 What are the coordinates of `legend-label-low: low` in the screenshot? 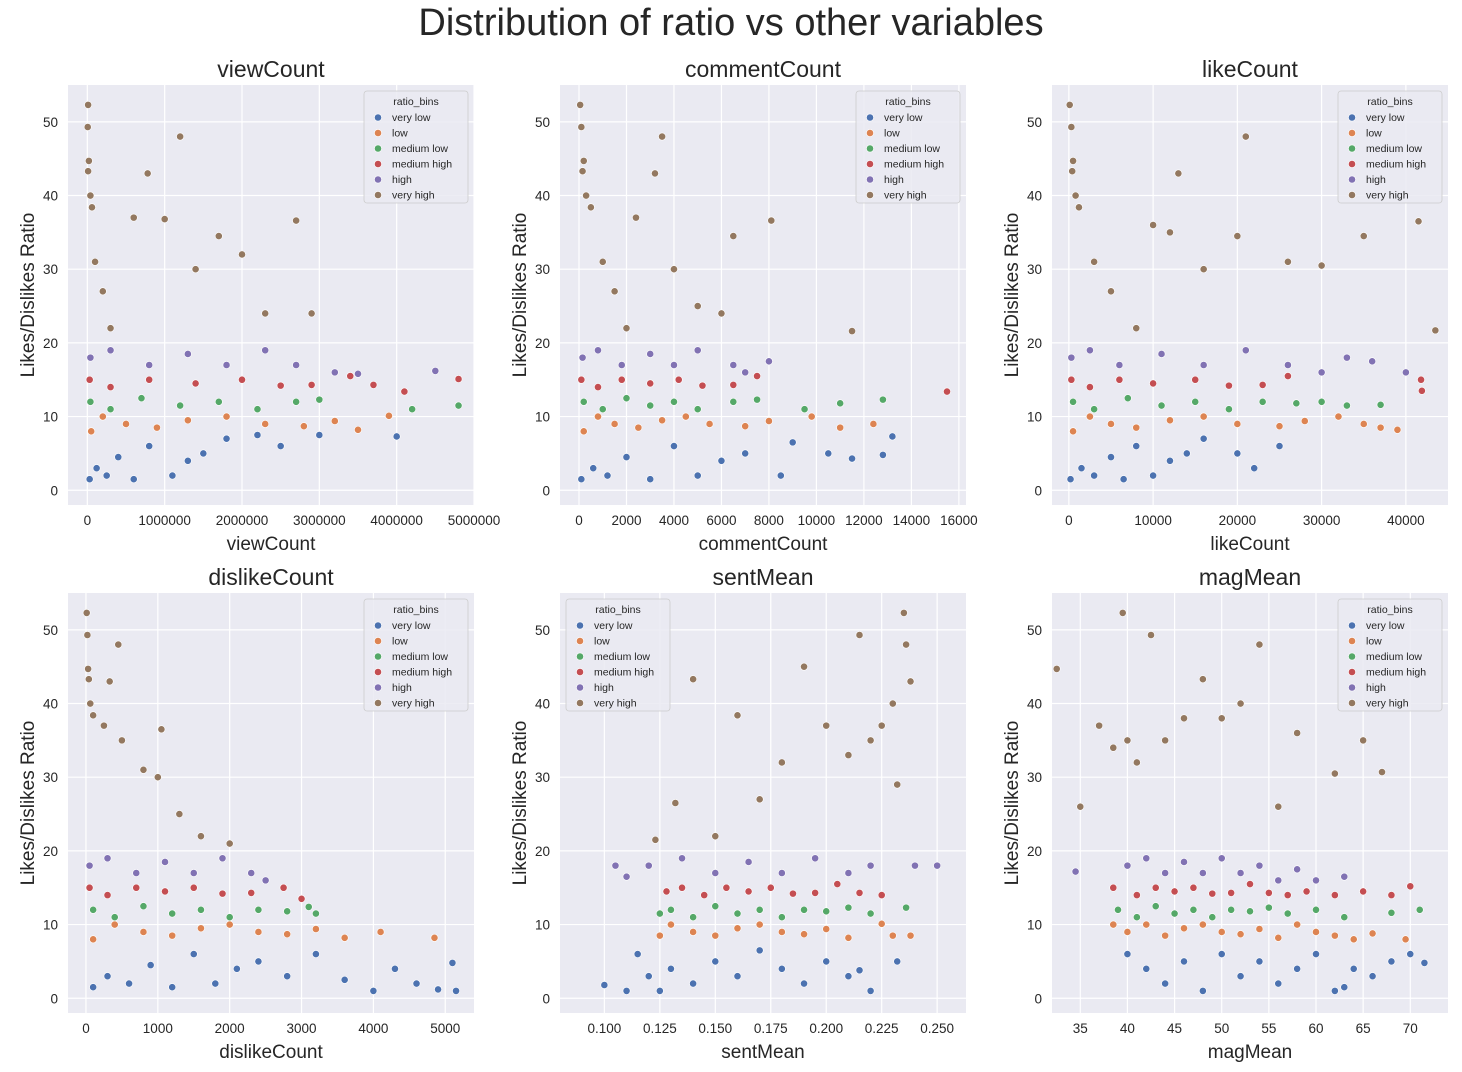 It's located at (892, 134).